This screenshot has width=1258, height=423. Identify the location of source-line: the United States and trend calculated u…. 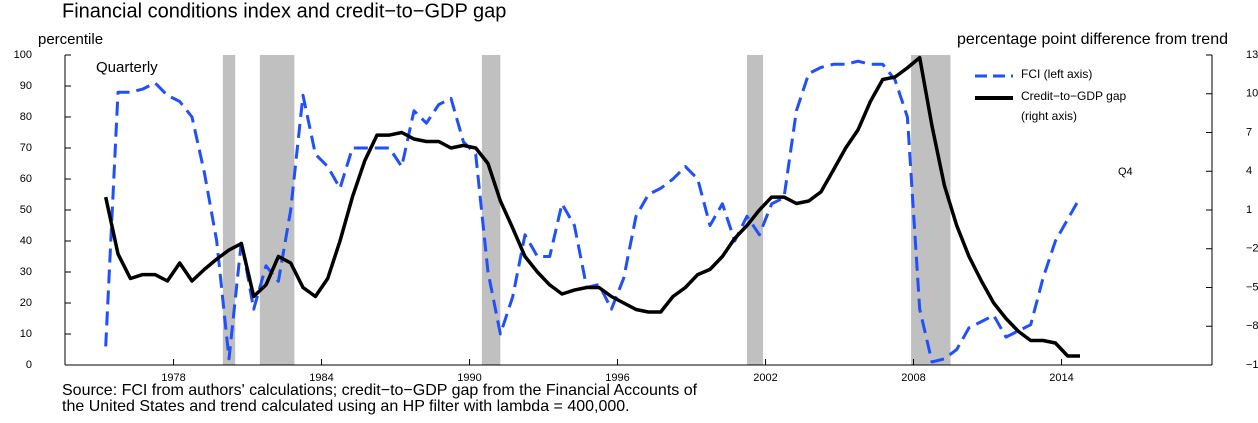
(346, 406).